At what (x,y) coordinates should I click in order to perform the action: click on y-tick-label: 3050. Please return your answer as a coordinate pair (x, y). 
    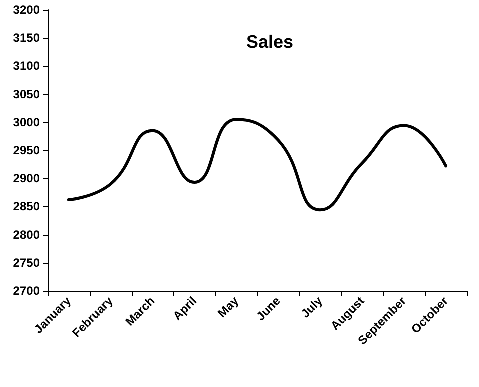
    Looking at the image, I should click on (26, 94).